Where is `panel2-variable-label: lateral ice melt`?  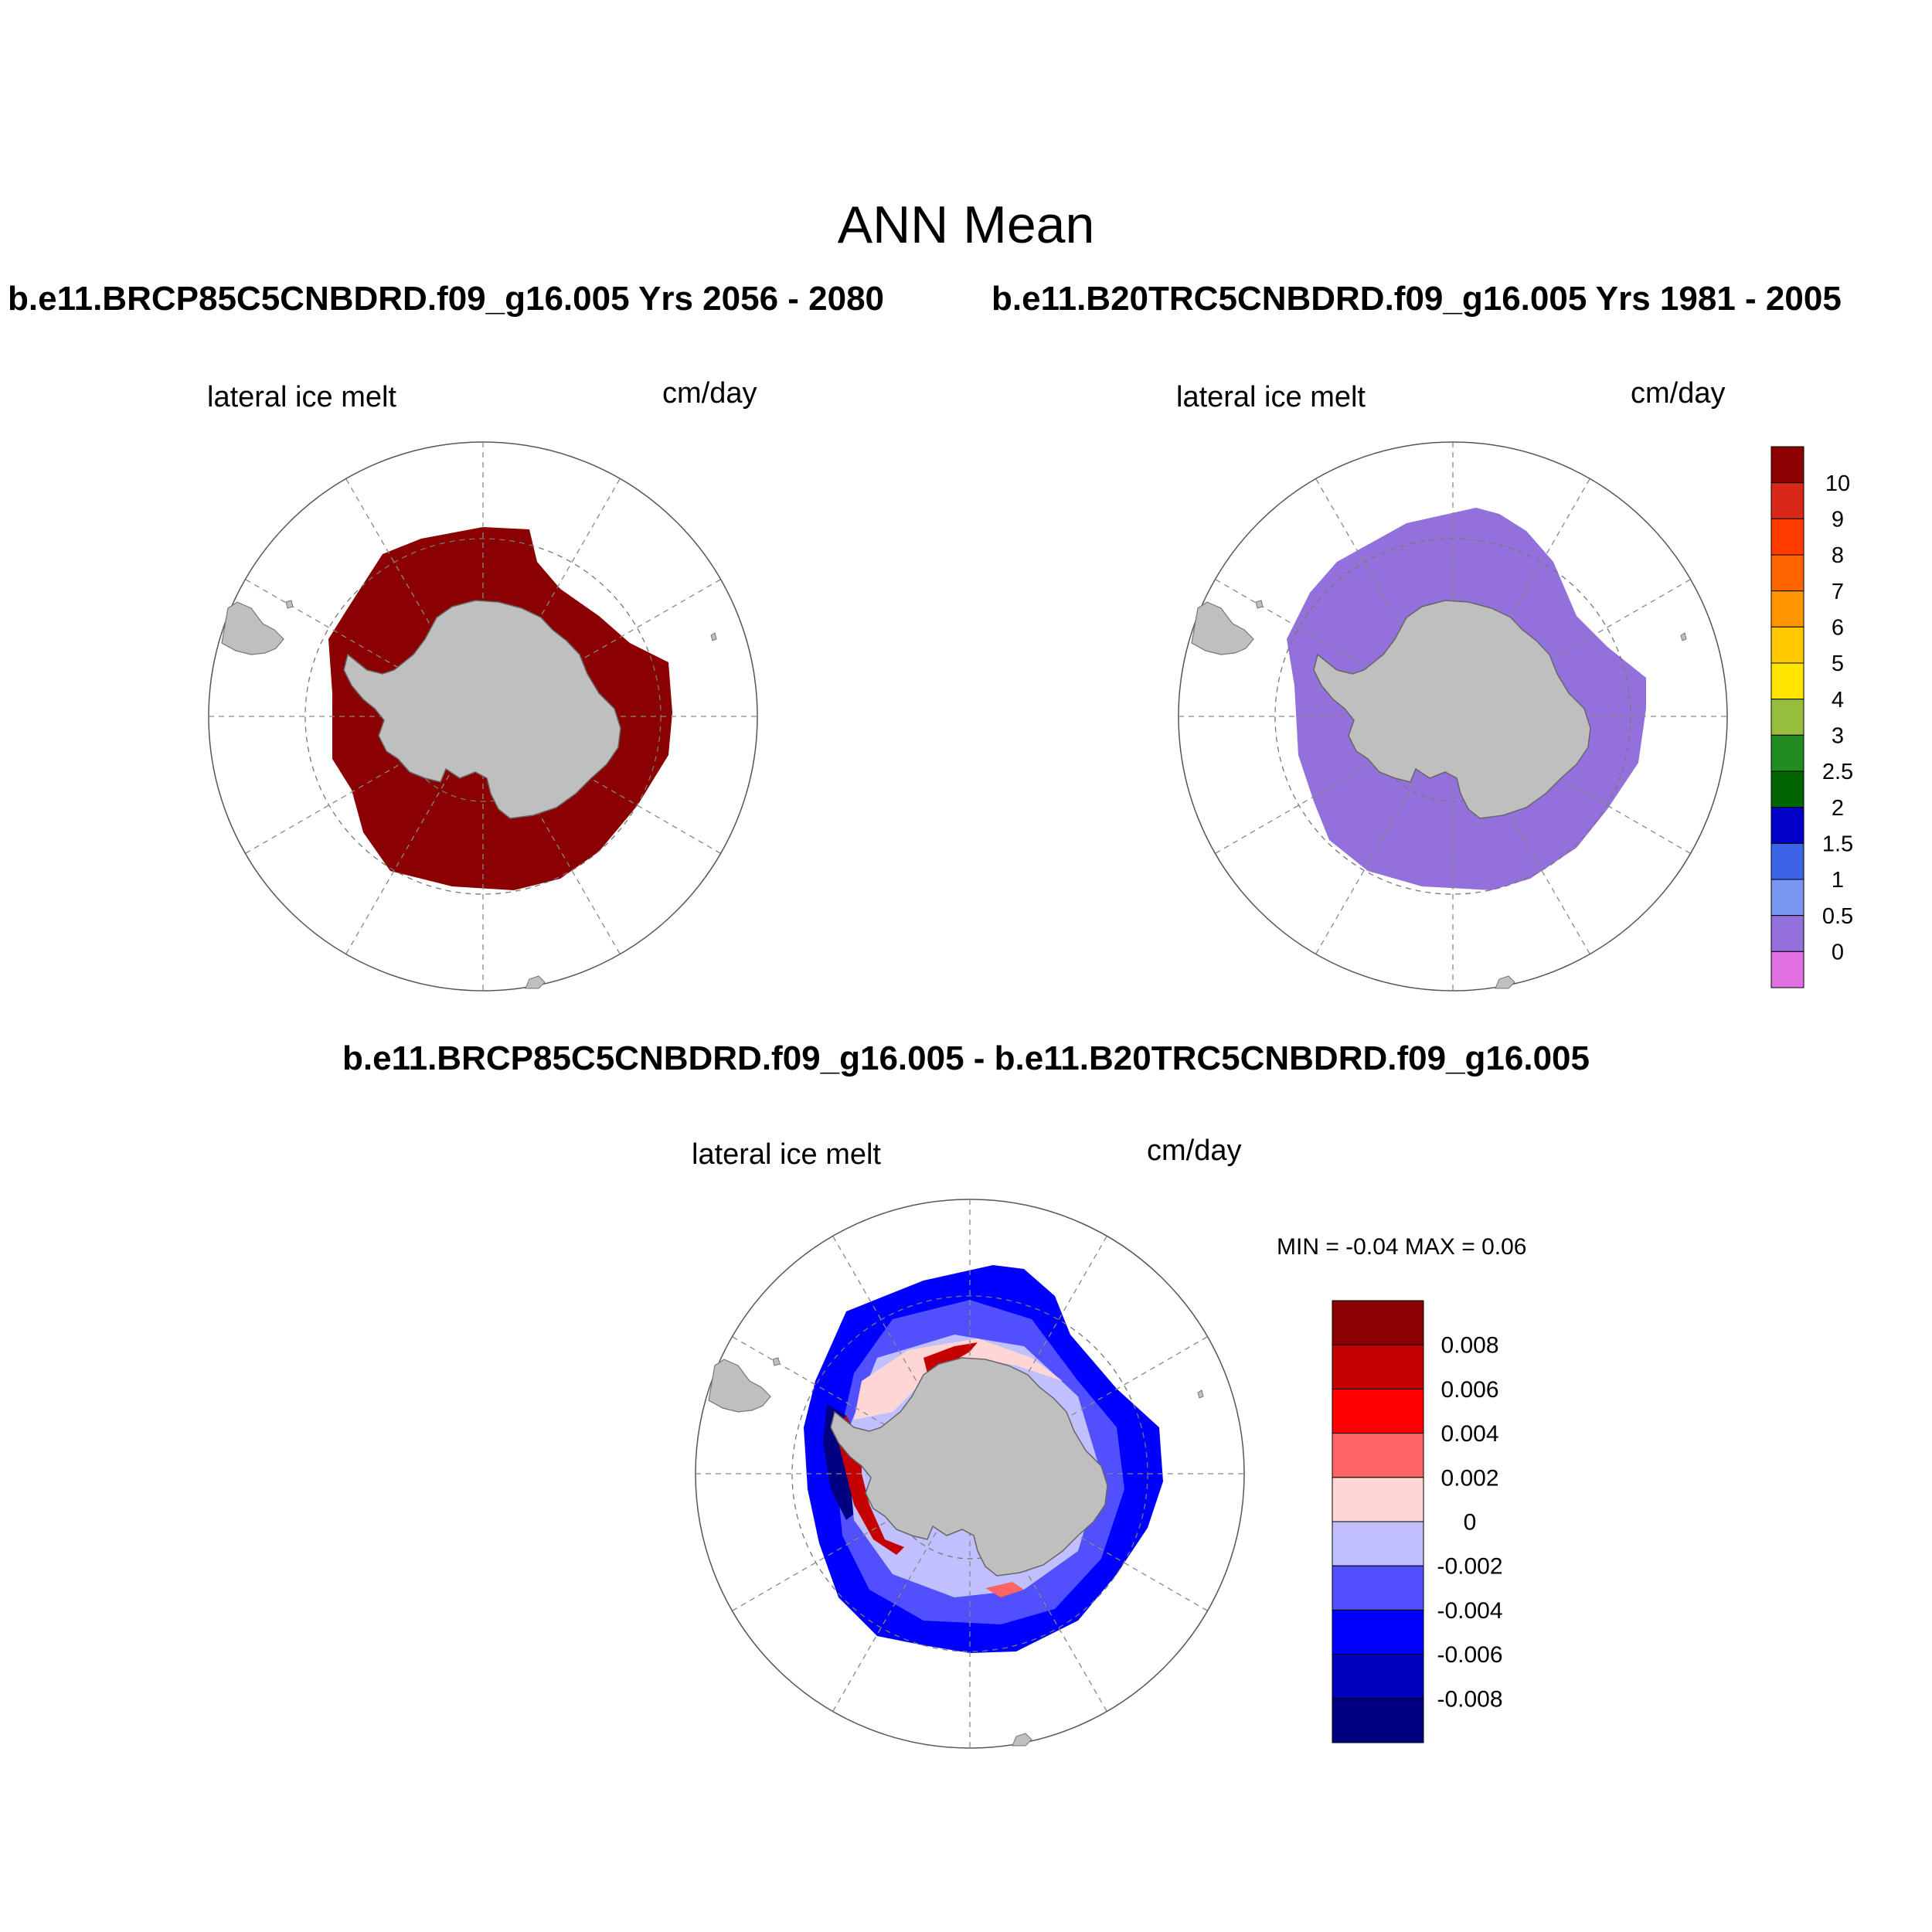 panel2-variable-label: lateral ice melt is located at coordinates (1271, 397).